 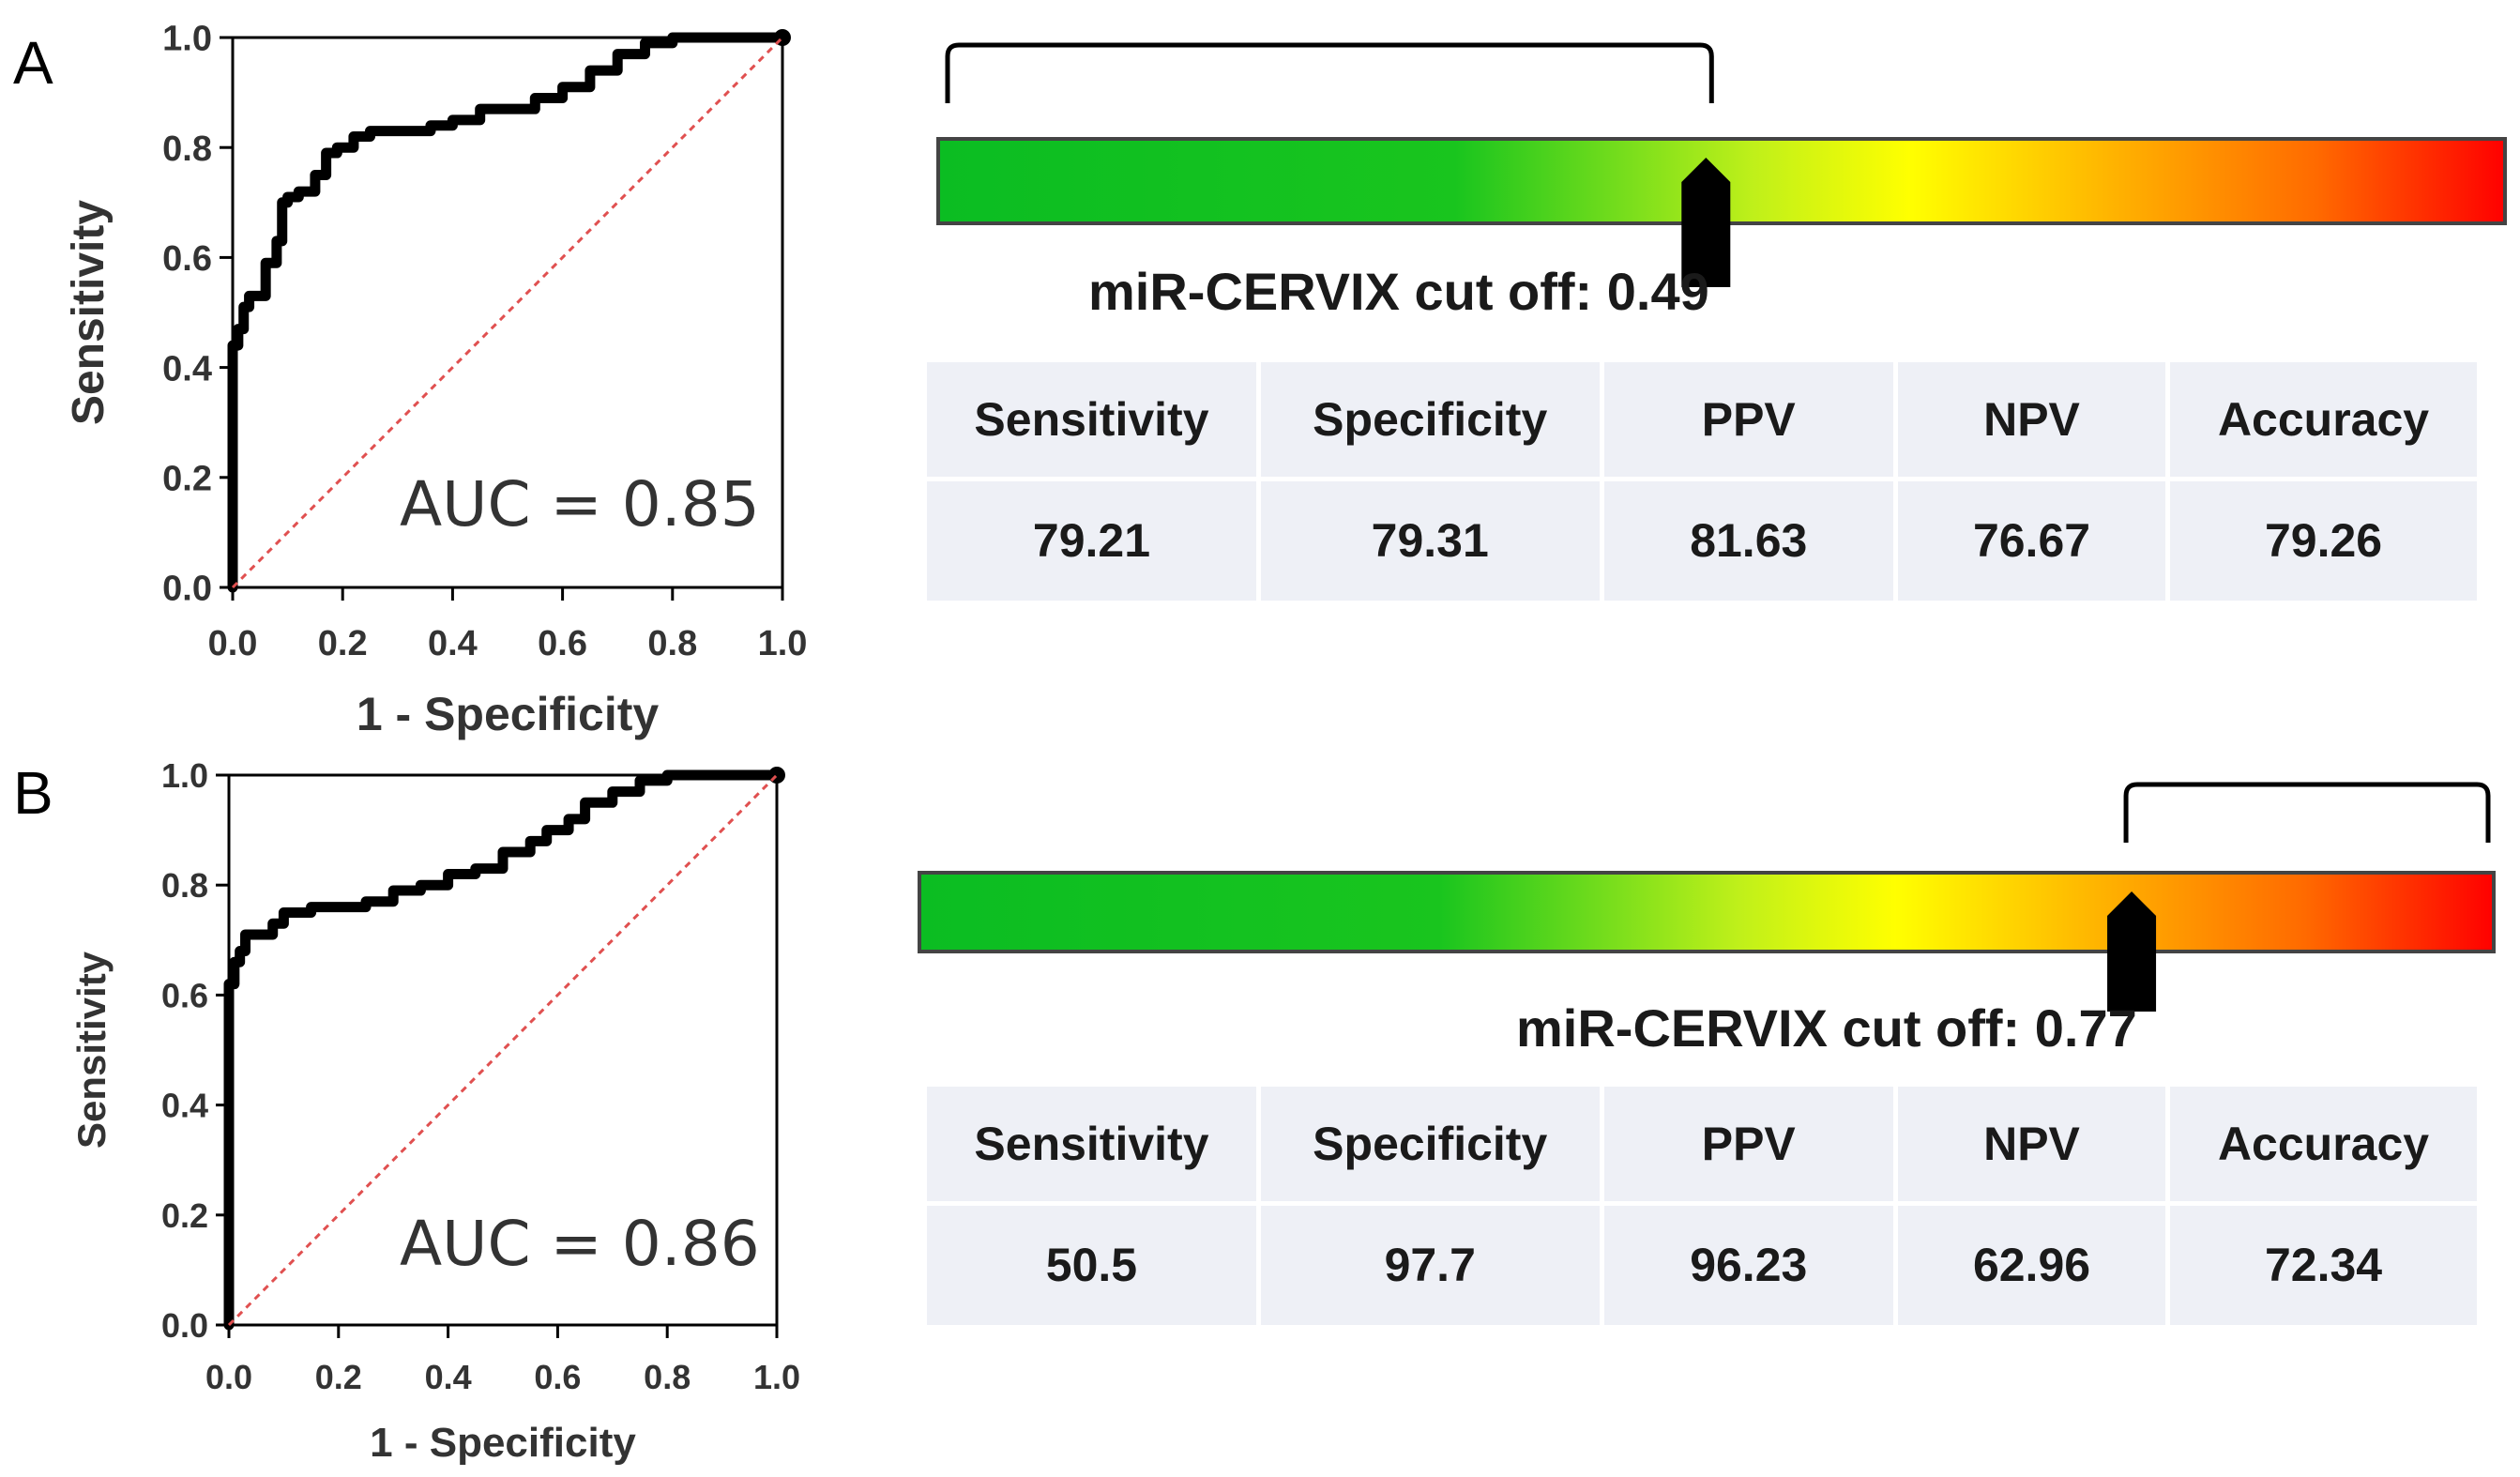 What do you see at coordinates (1826, 1028) in the screenshot?
I see `cutoff-label-b: miR-CERVIX cut off: 0.77` at bounding box center [1826, 1028].